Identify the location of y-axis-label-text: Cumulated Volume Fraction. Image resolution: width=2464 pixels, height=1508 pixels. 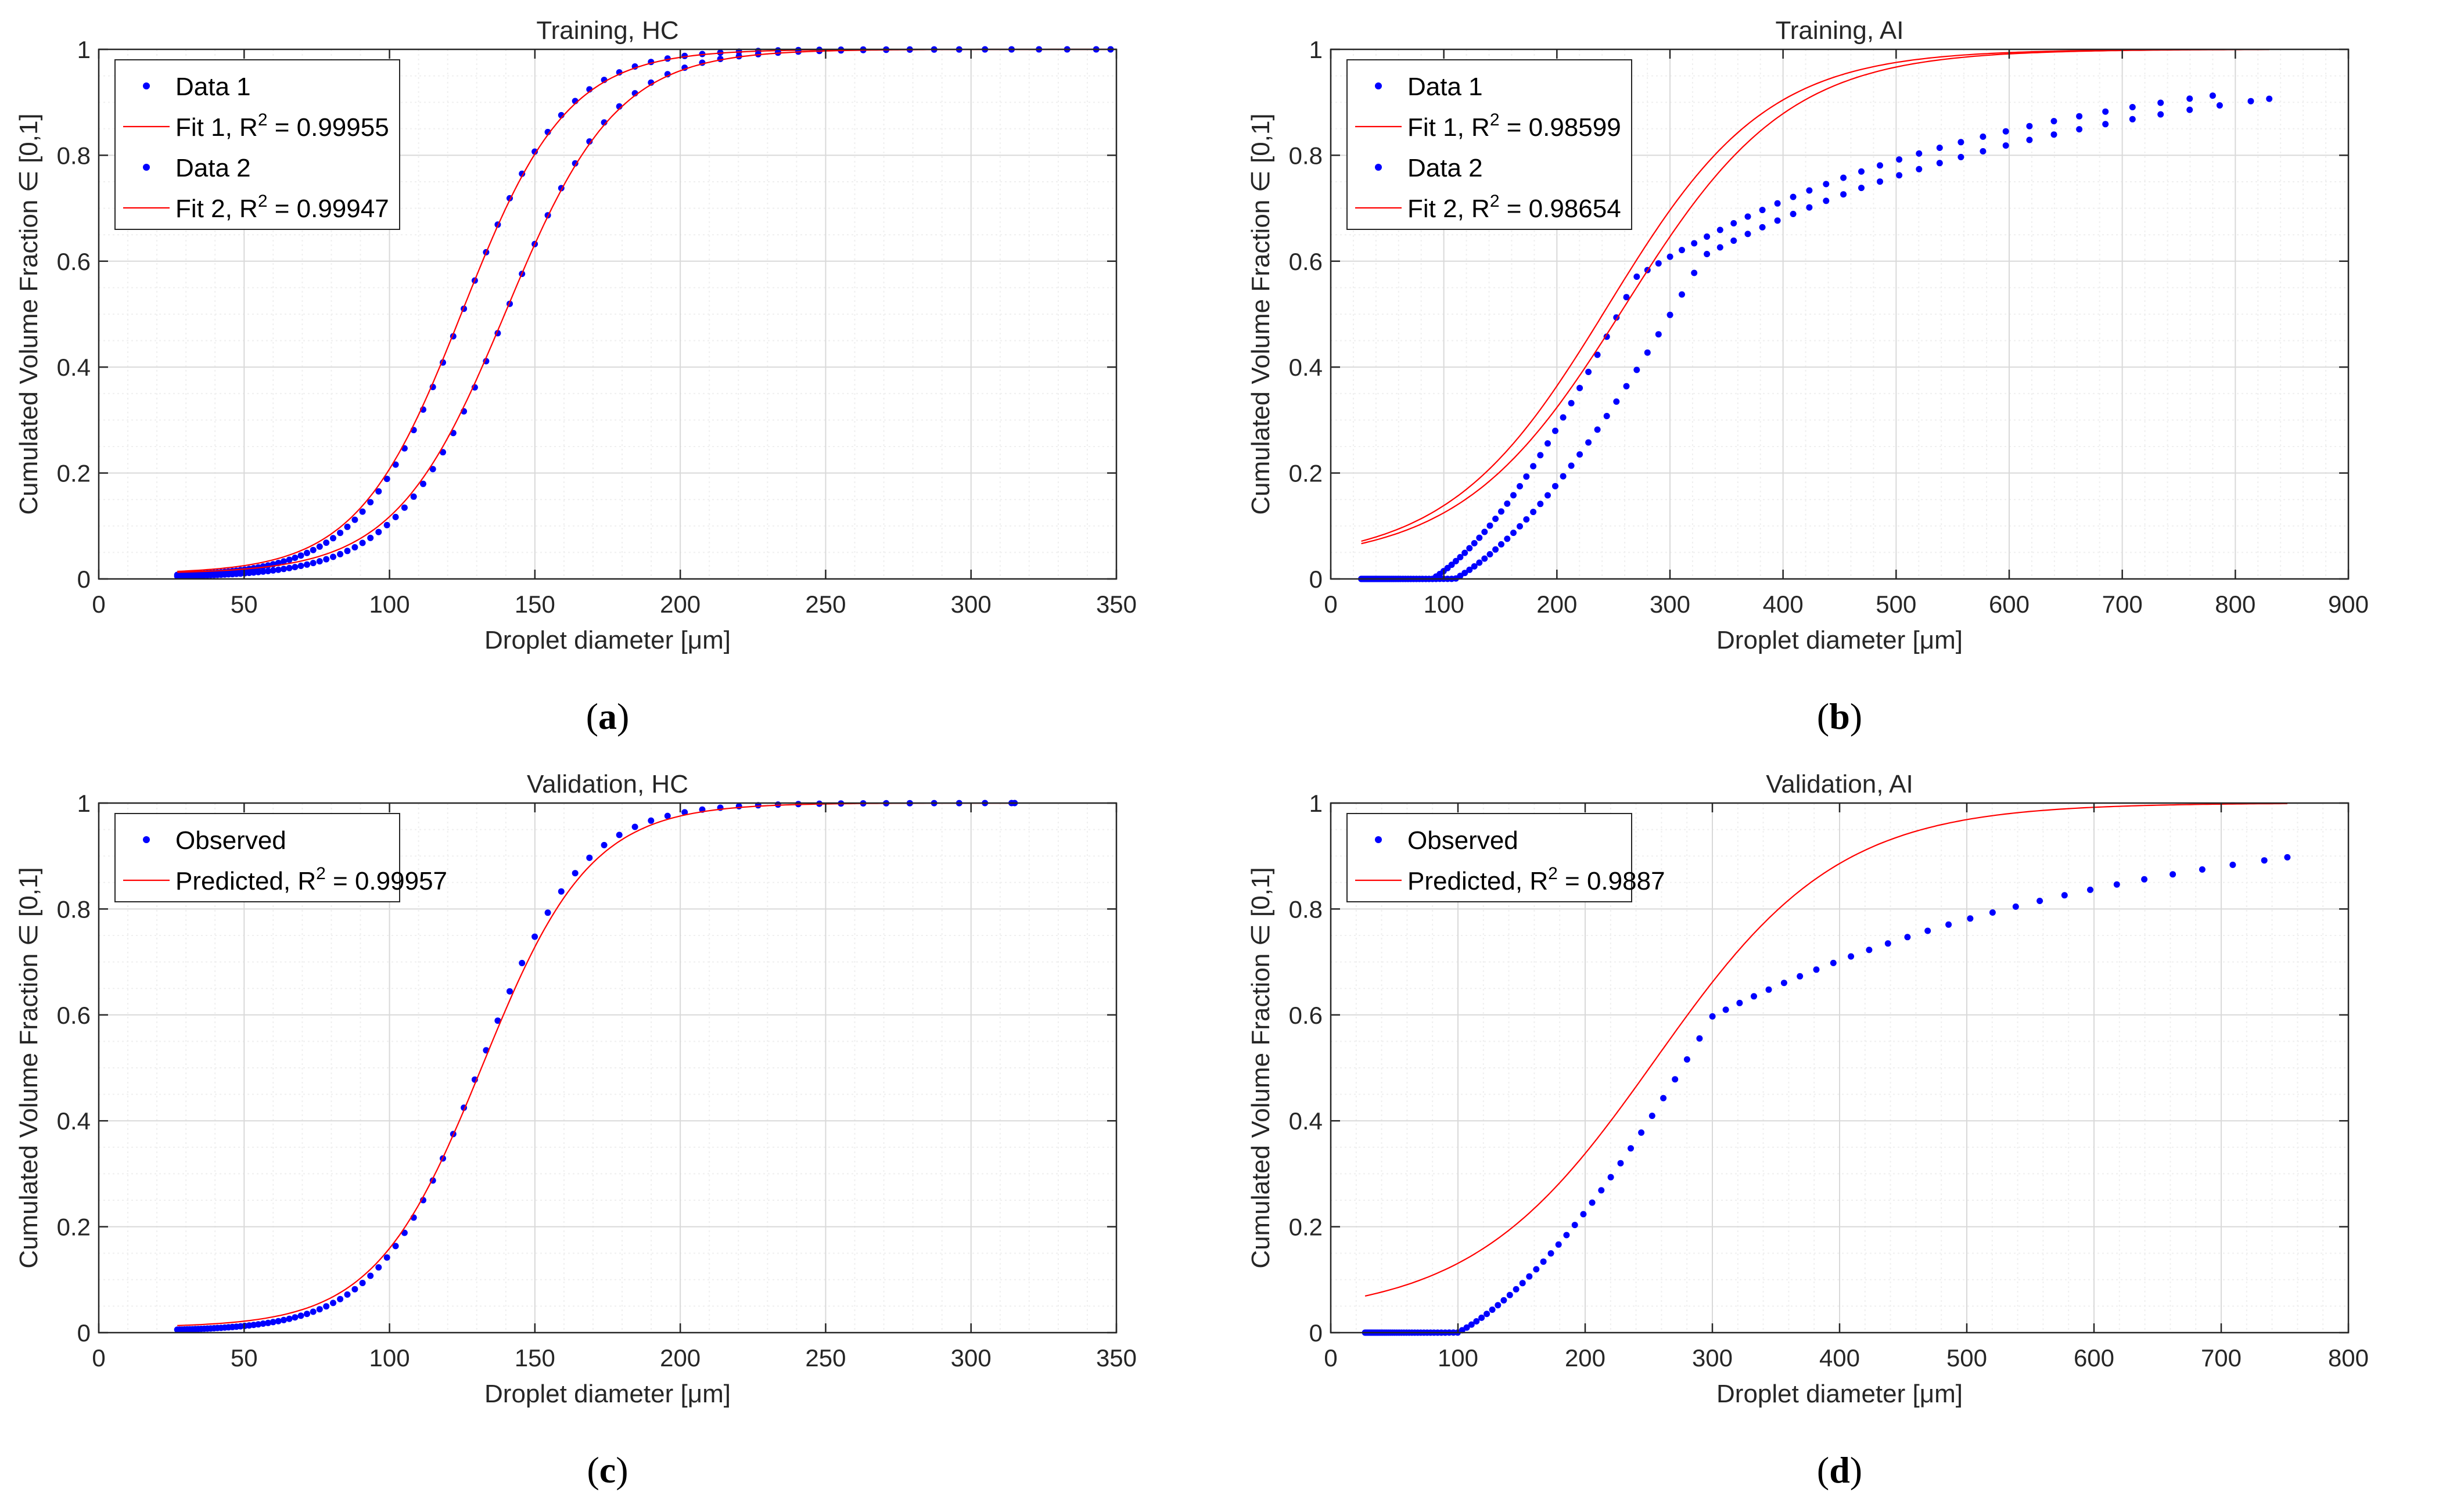
(1261, 354).